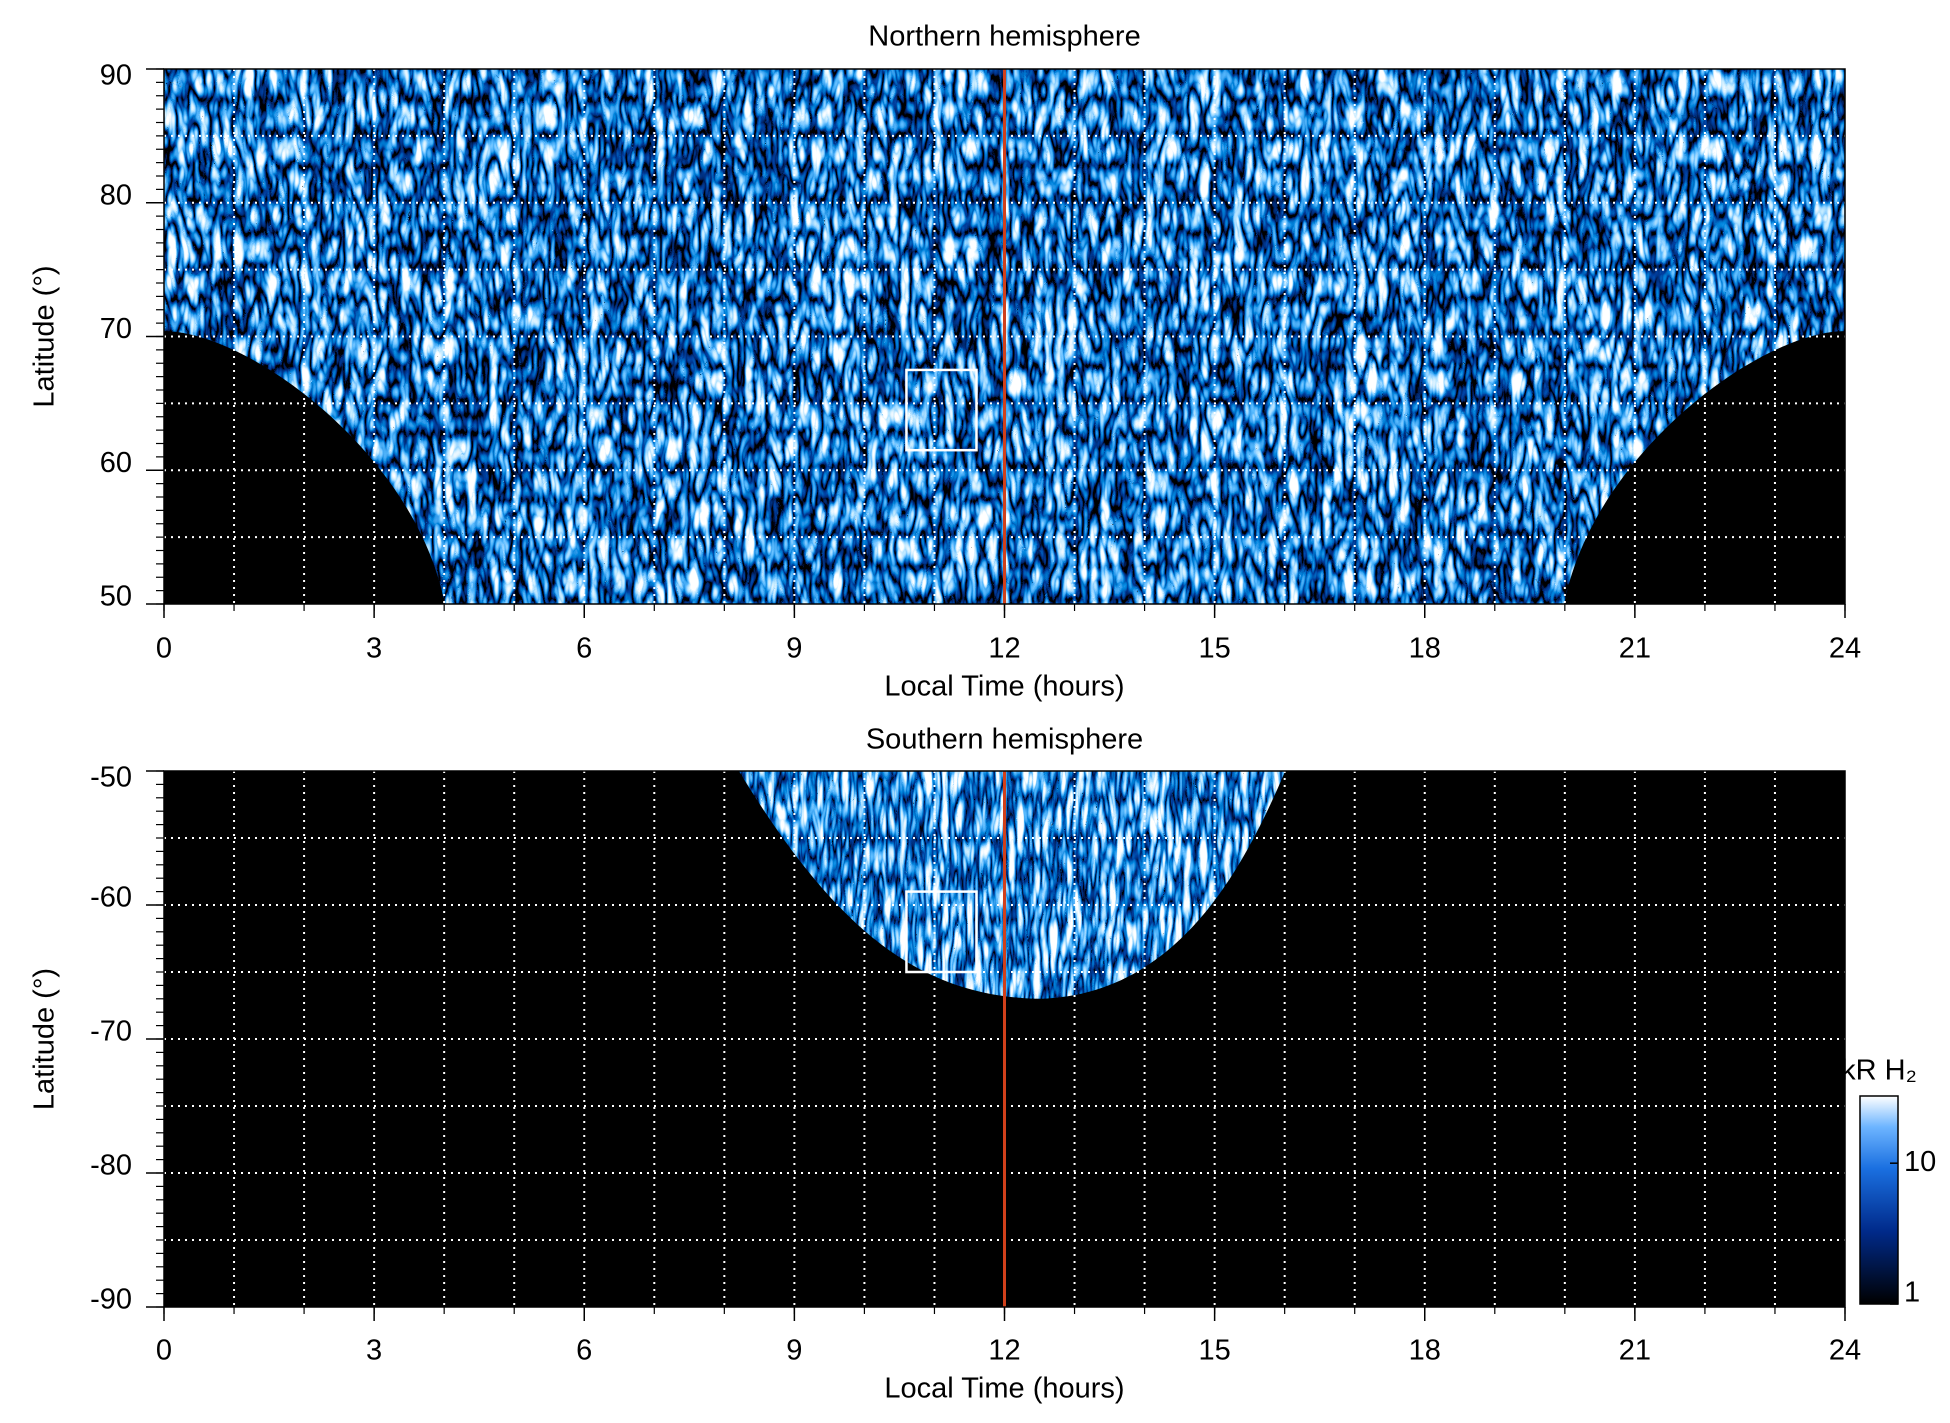  Describe the element at coordinates (111, 778) in the screenshot. I see `y-tick-label: -50` at that location.